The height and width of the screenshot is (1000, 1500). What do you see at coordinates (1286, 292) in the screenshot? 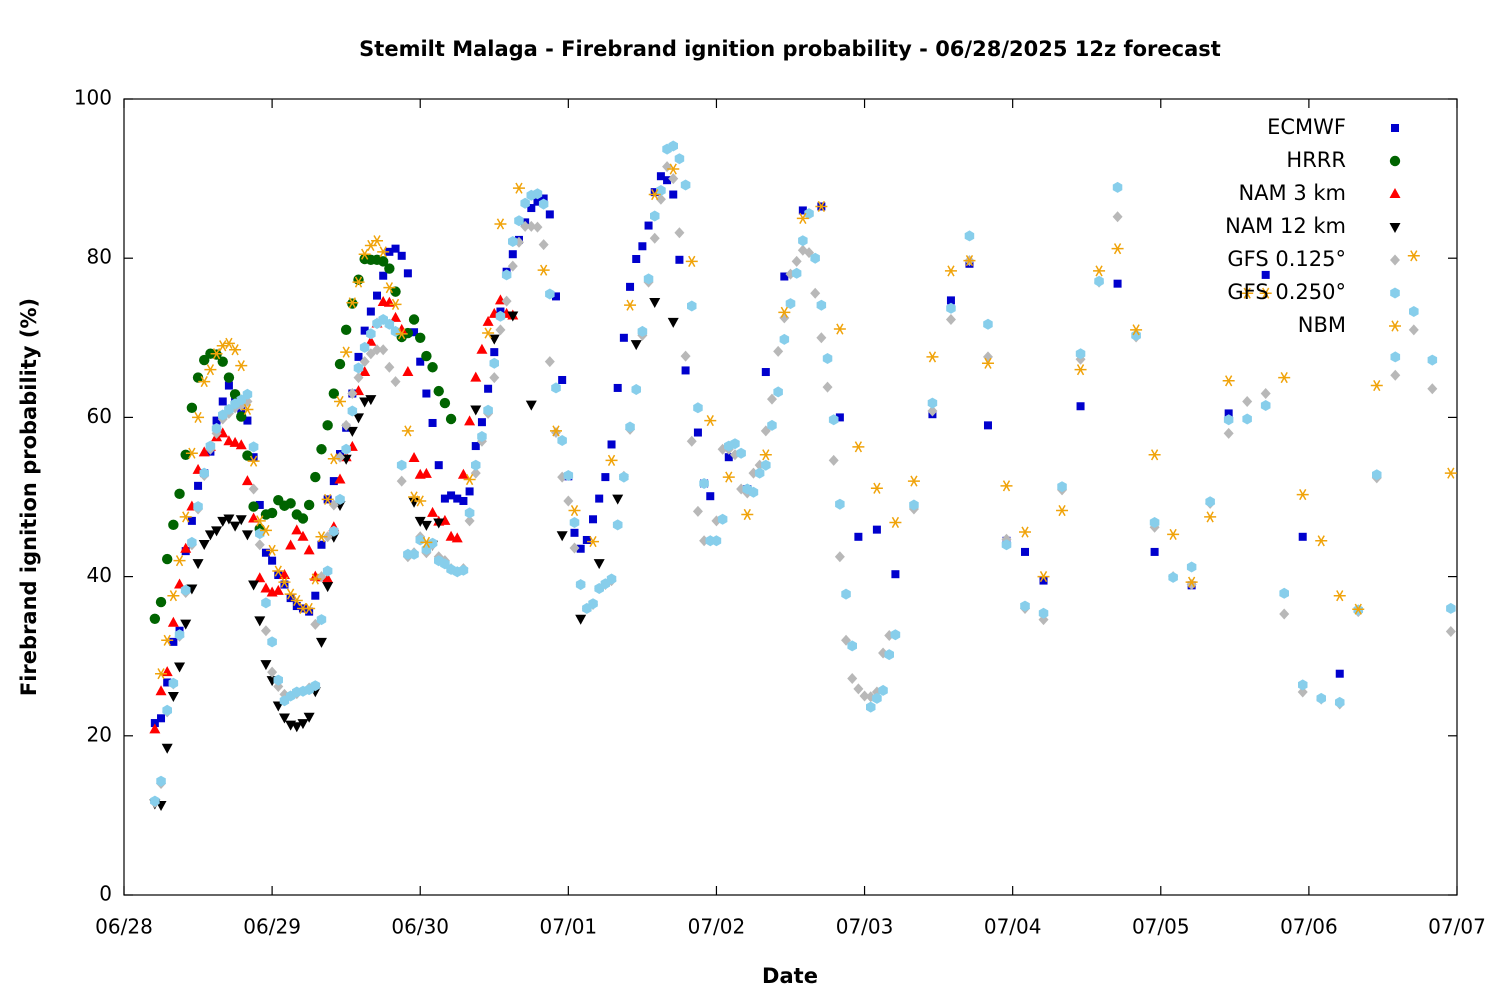
I see `legend-label: GFS 0.250°` at bounding box center [1286, 292].